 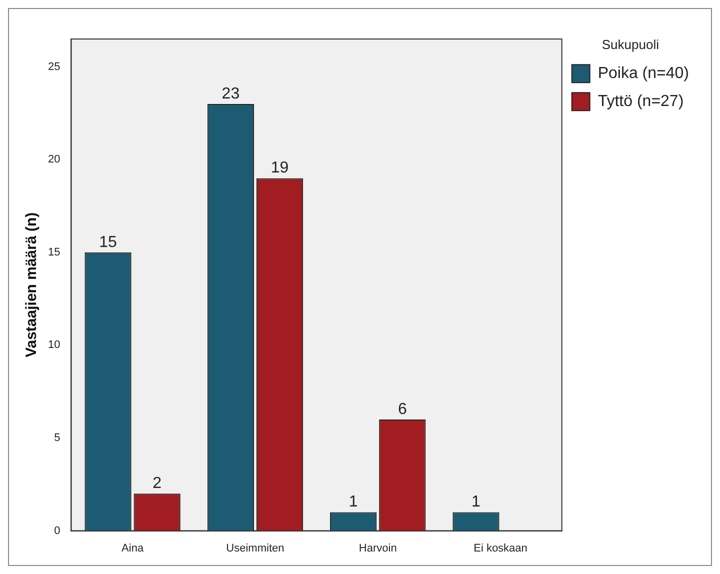 I want to click on data-label: 15, so click(x=108, y=242).